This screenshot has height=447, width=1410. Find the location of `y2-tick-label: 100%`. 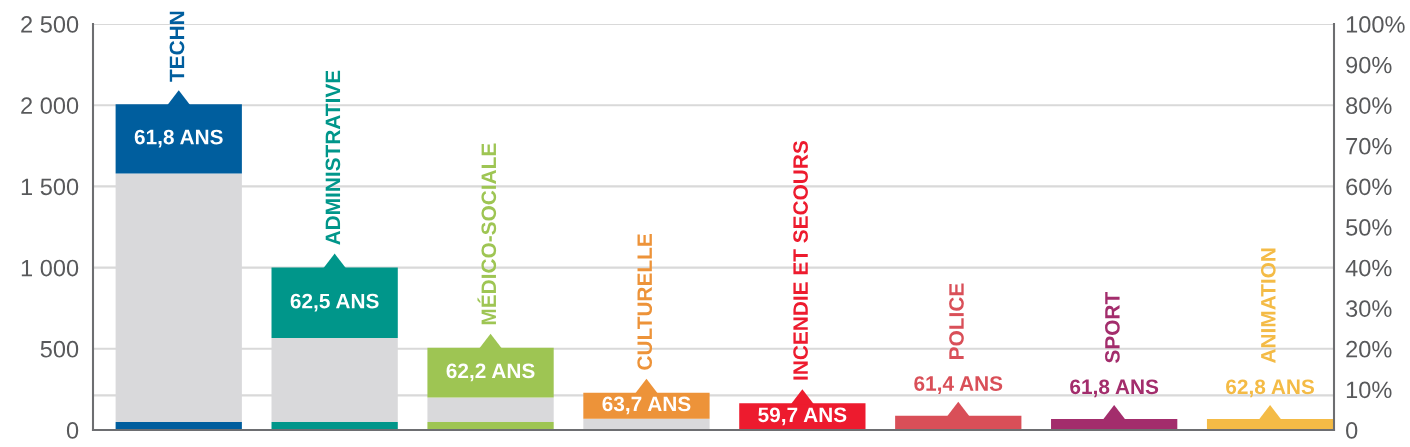

y2-tick-label: 100% is located at coordinates (1375, 24).